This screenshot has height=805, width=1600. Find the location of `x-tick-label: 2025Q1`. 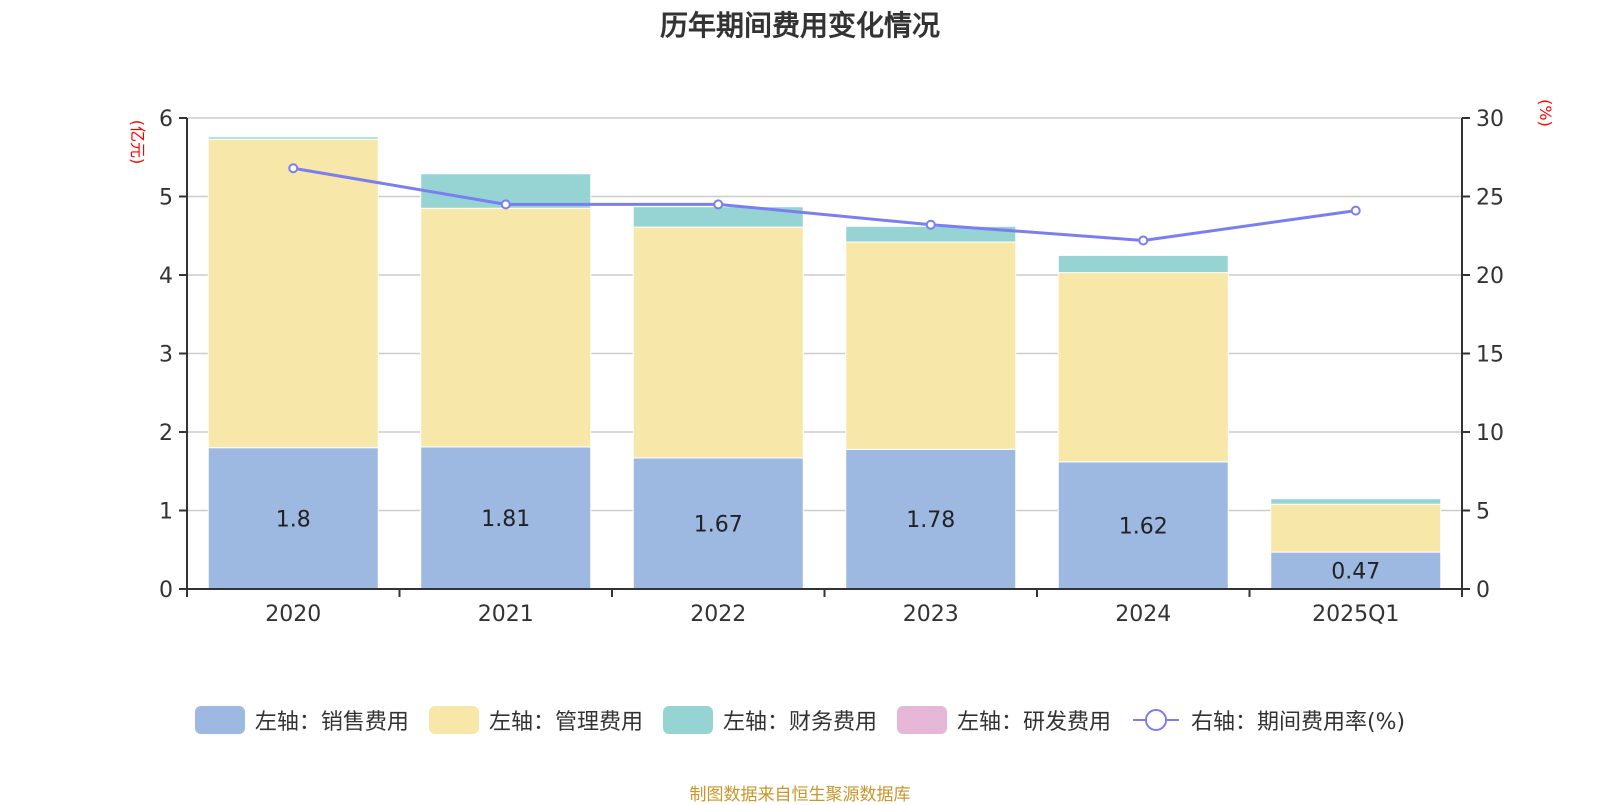

x-tick-label: 2025Q1 is located at coordinates (1355, 614).